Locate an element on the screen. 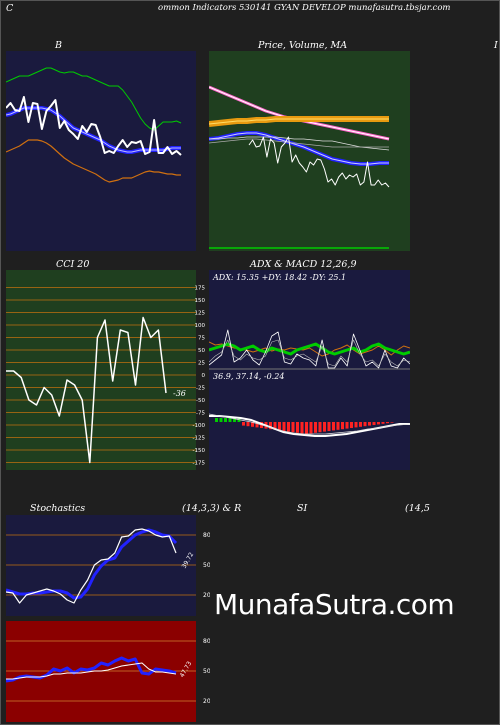 The width and height of the screenshot is (500, 725). adx-macd-title: ADX & MACD 12,26,9 is located at coordinates (303, 264).